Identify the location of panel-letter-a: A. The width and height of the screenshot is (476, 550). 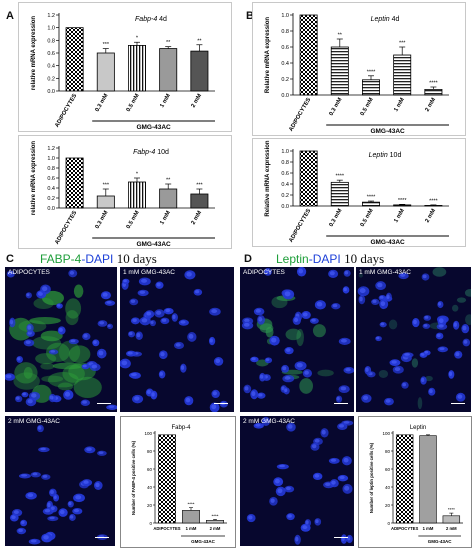
(10, 16).